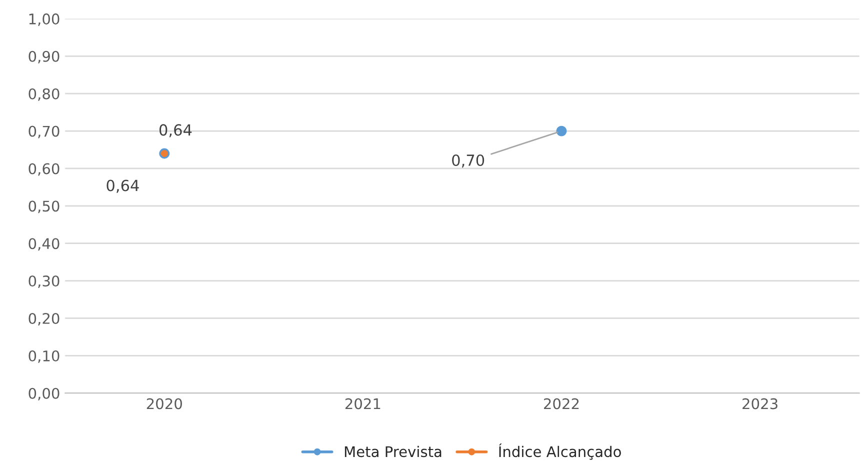  I want to click on x-tick-label: 2020, so click(164, 404).